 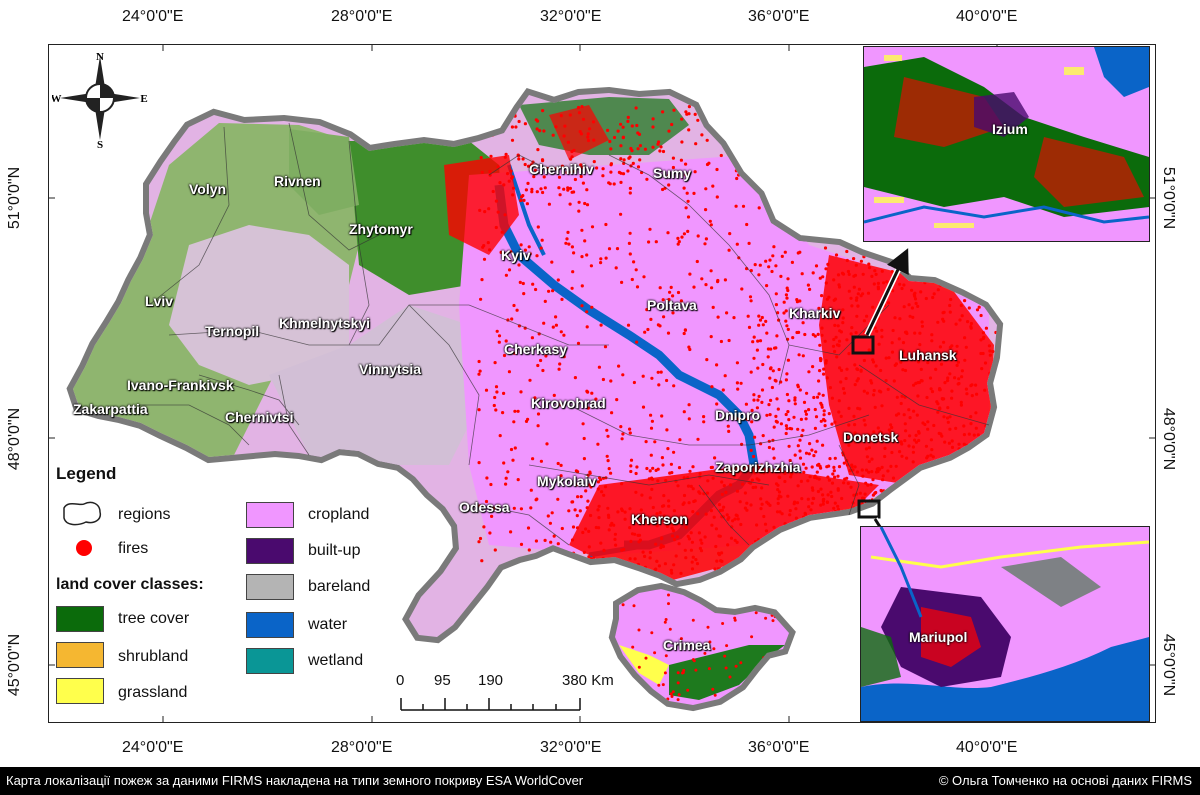 What do you see at coordinates (390, 369) in the screenshot?
I see `label-vinnytsia: Vinnytsia` at bounding box center [390, 369].